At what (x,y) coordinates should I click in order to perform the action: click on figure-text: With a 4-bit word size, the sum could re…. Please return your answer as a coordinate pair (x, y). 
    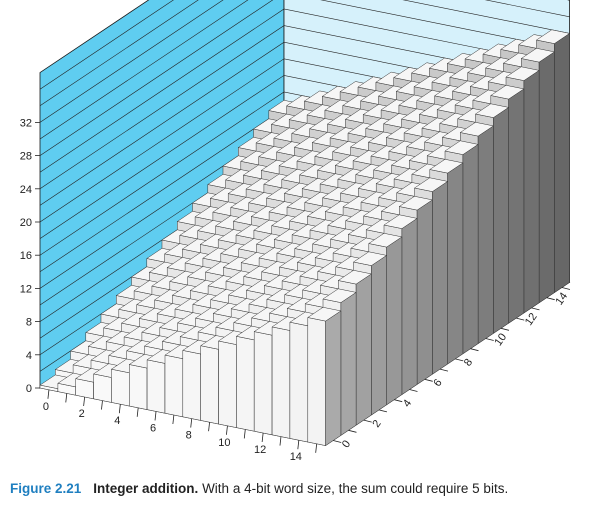
    Looking at the image, I should click on (355, 488).